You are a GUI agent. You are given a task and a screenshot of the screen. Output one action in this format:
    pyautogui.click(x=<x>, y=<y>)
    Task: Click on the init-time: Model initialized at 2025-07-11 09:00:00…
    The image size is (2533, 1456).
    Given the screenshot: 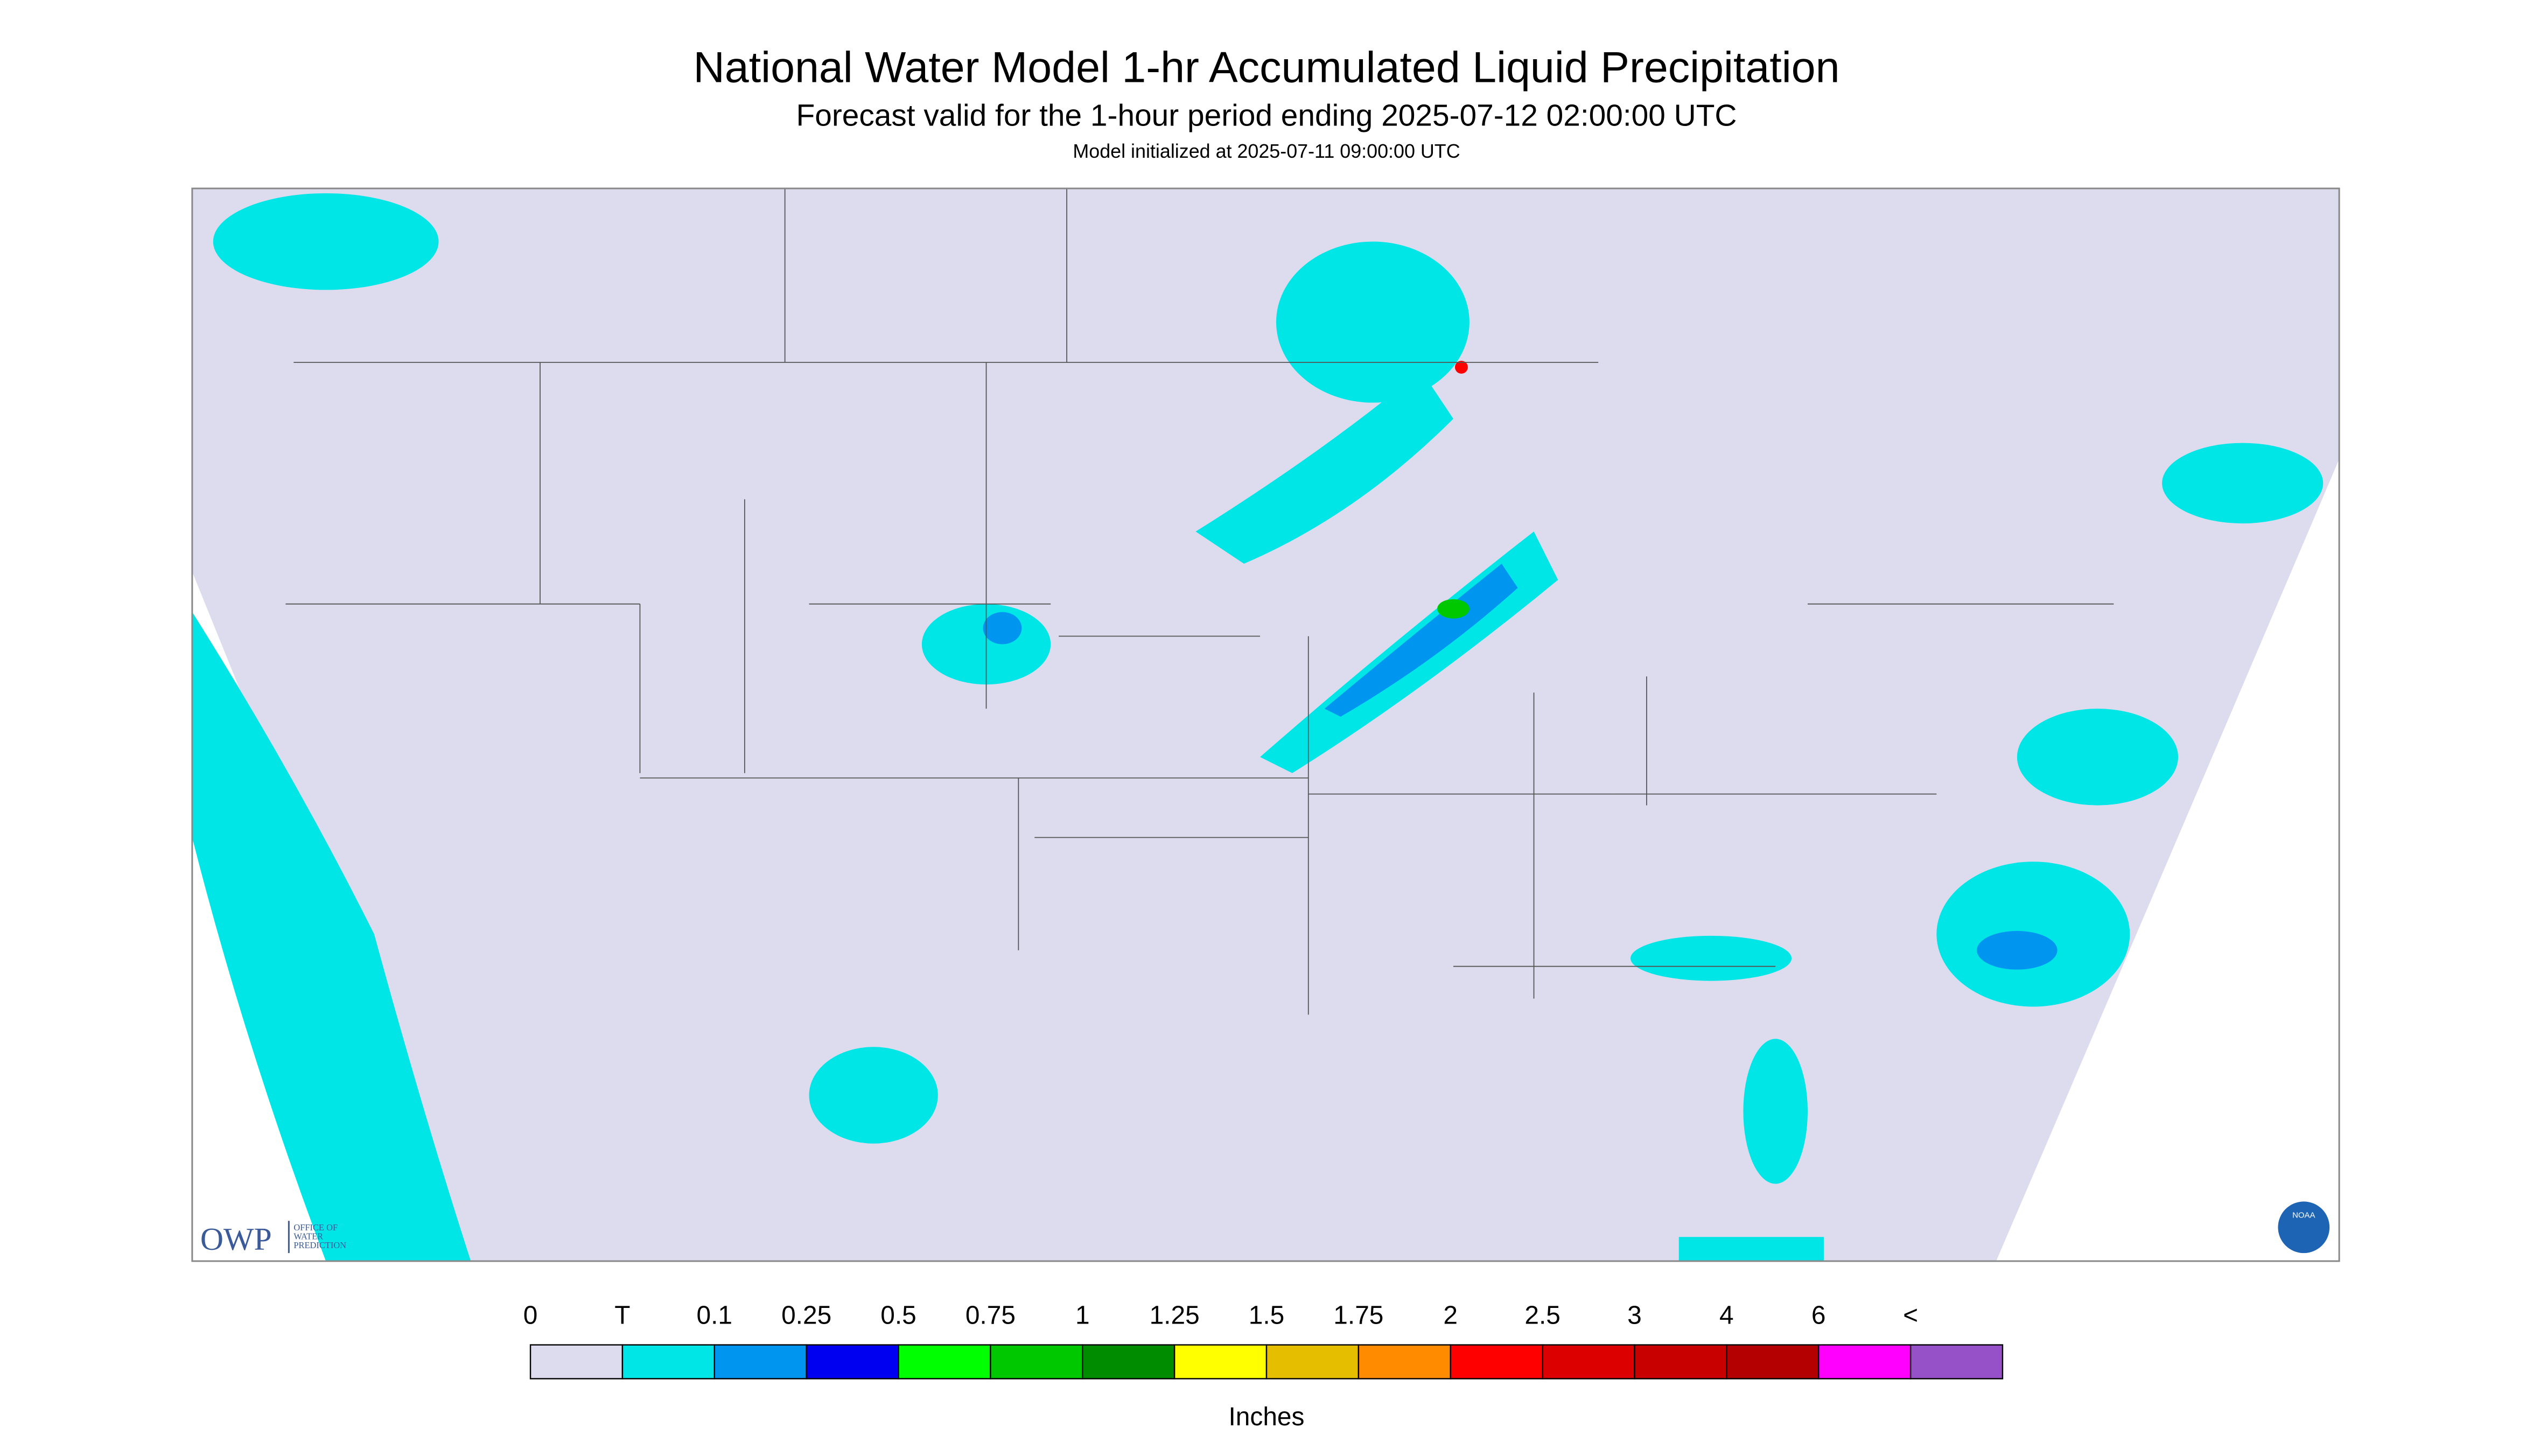 What is the action you would take?
    pyautogui.click(x=1266, y=151)
    